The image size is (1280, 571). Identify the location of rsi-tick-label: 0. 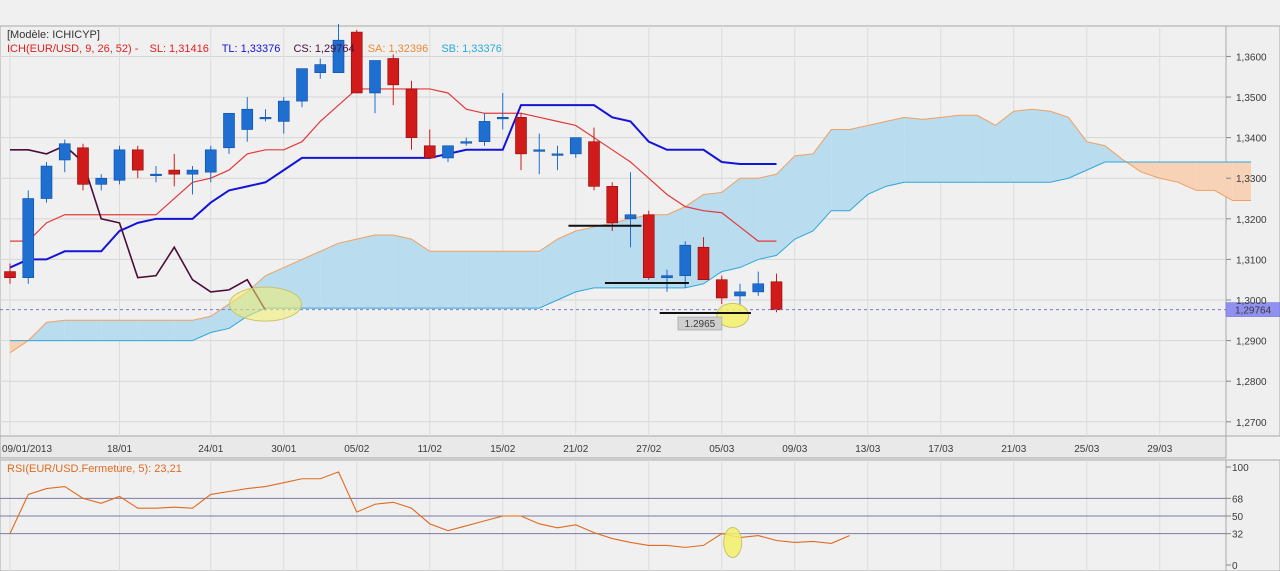
(1235, 566).